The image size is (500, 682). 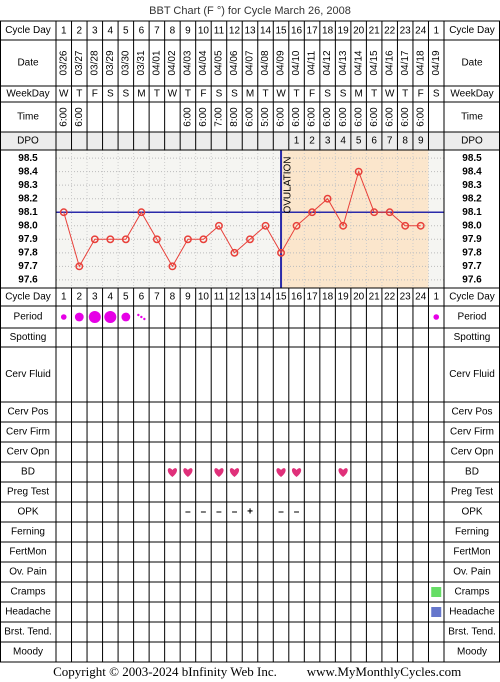 What do you see at coordinates (141, 62) in the screenshot?
I see `date: 03/31` at bounding box center [141, 62].